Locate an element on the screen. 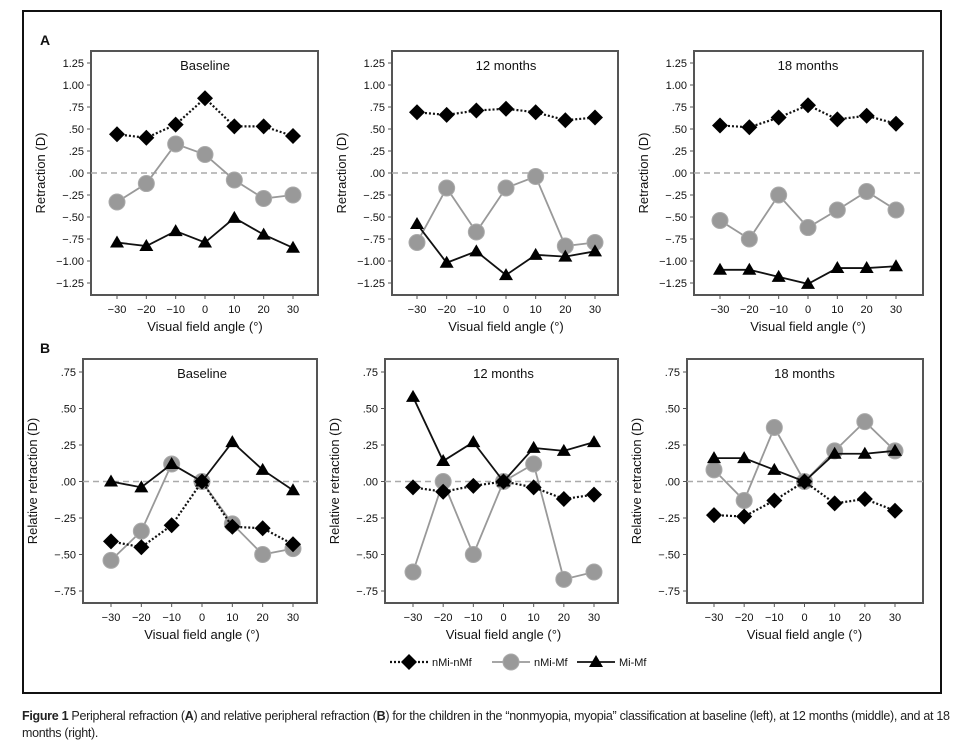 The image size is (964, 745). series-Mi-Mf is located at coordinates (808, 274).